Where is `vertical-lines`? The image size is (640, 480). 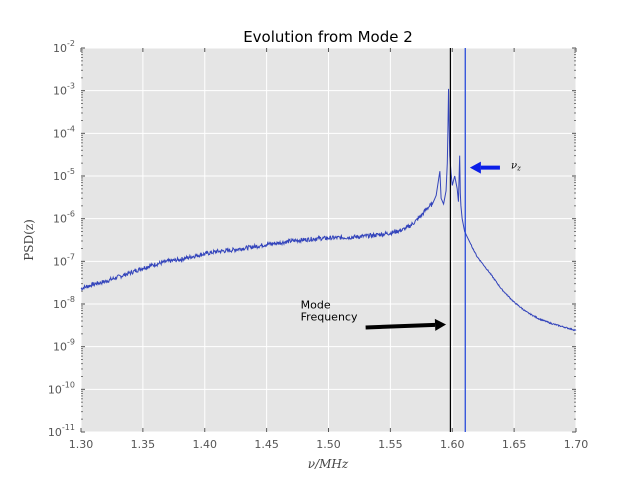
vertical-lines is located at coordinates (457, 240).